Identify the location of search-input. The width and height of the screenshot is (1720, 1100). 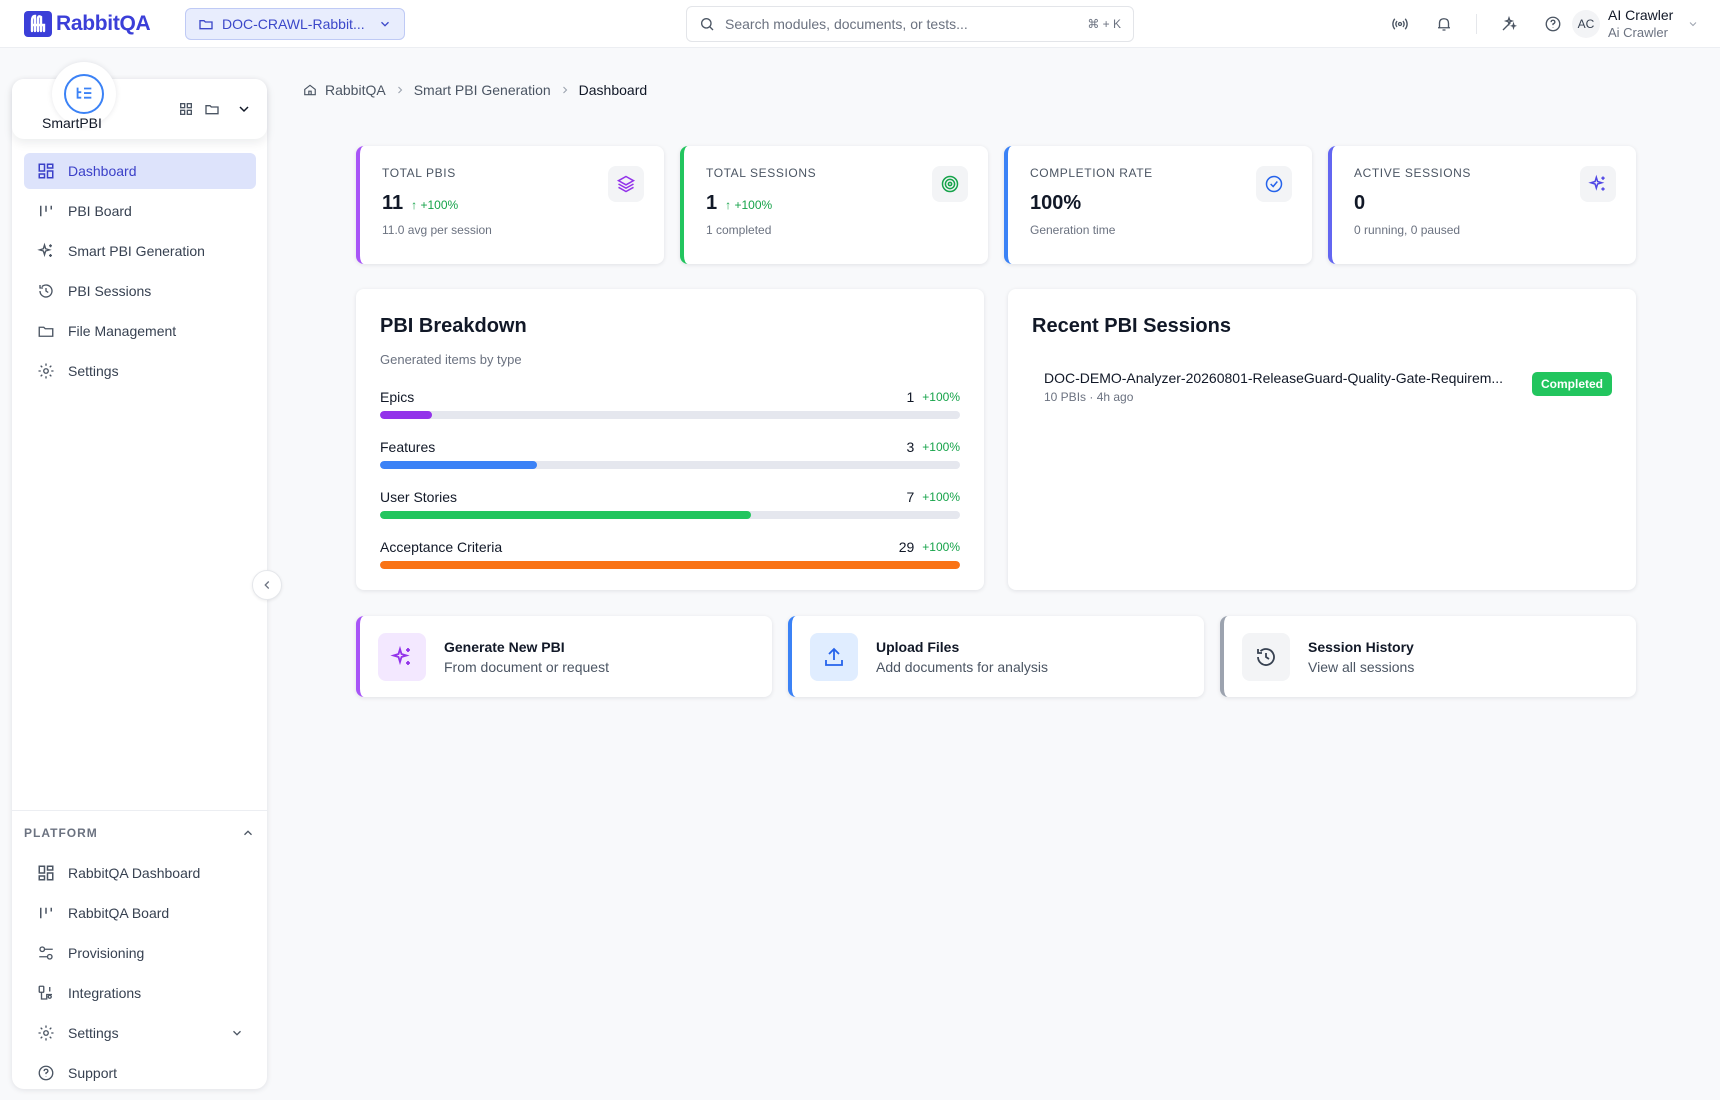
(901, 24).